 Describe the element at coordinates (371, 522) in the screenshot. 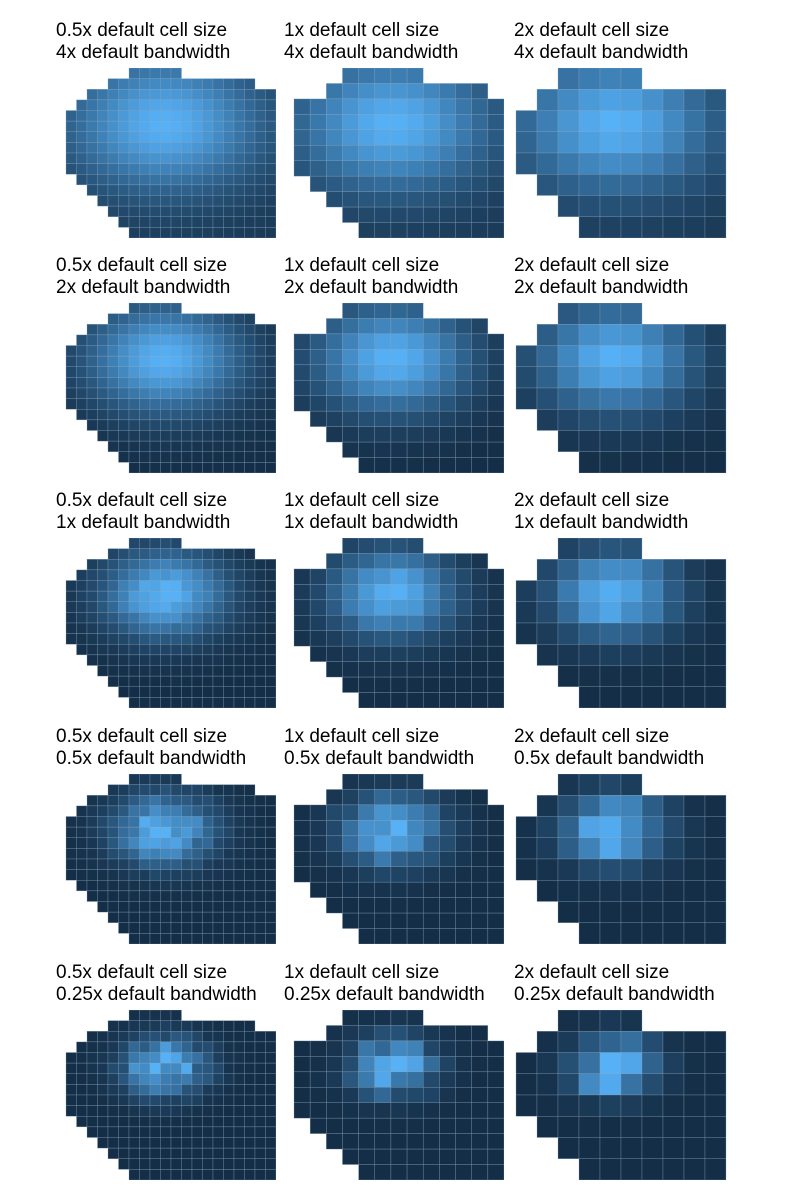

I see `panel-title-bandwidth: 1x default bandwidth` at that location.